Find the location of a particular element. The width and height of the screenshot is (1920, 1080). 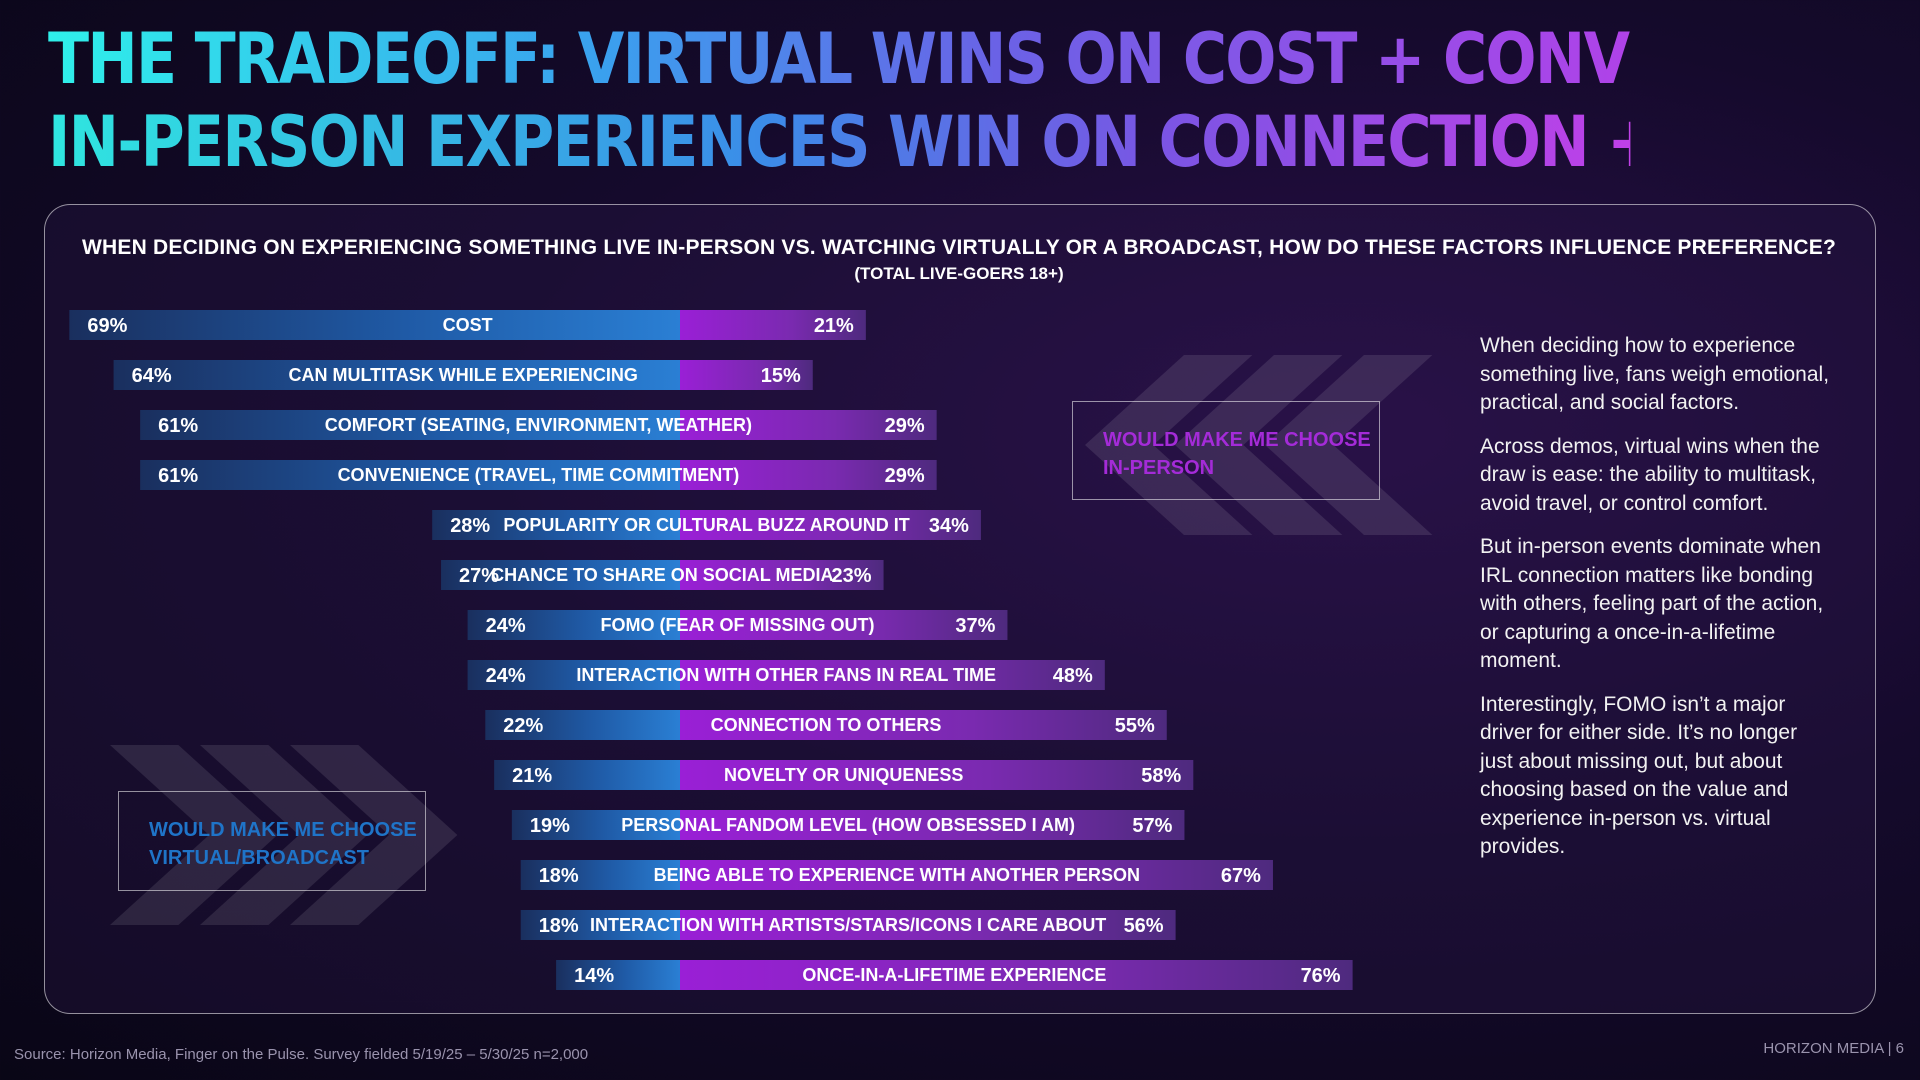

label-virtual-7: 24% is located at coordinates (506, 676).